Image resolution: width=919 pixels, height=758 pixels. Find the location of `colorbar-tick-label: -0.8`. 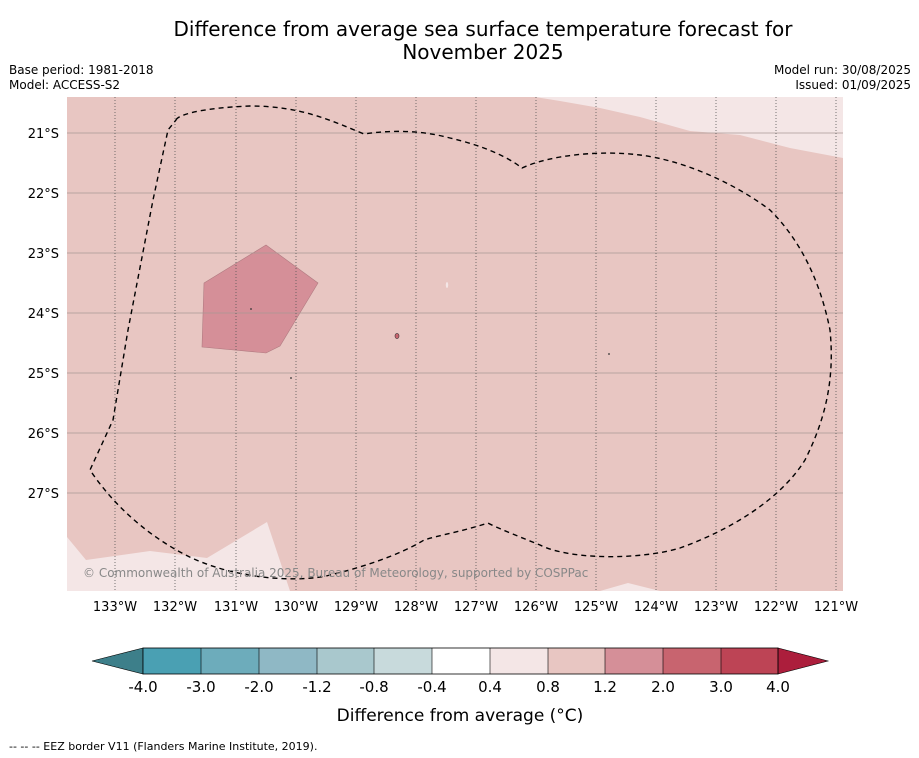

colorbar-tick-label: -0.8 is located at coordinates (373, 687).